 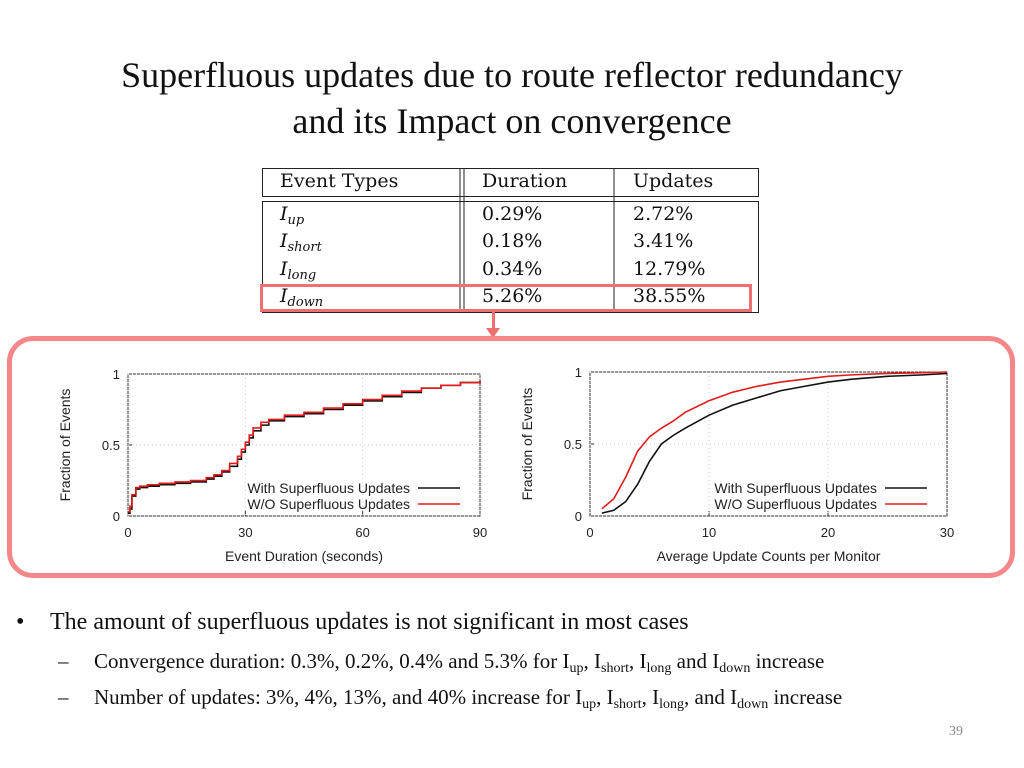 I want to click on duration-cell: 5.26%, so click(x=512, y=296).